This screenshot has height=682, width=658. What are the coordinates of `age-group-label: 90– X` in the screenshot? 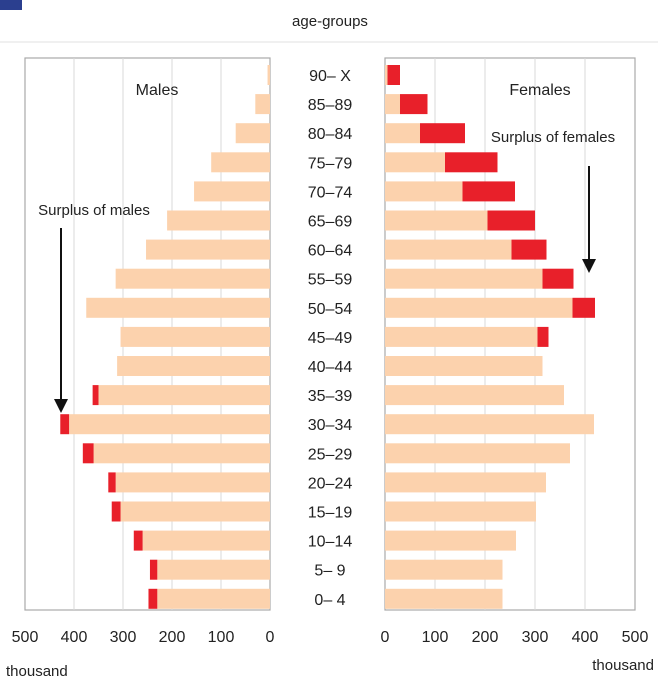 It's located at (330, 76).